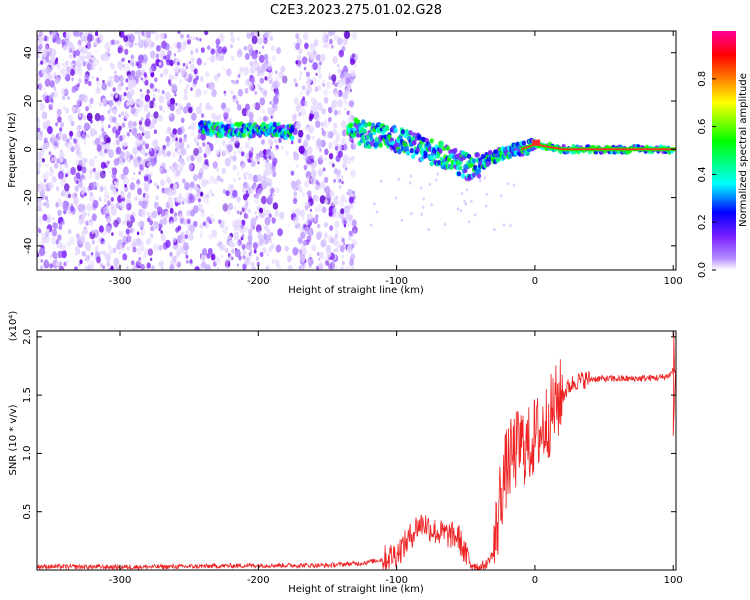 The image size is (750, 600). I want to click on x-tick-label: -300, so click(120, 580).